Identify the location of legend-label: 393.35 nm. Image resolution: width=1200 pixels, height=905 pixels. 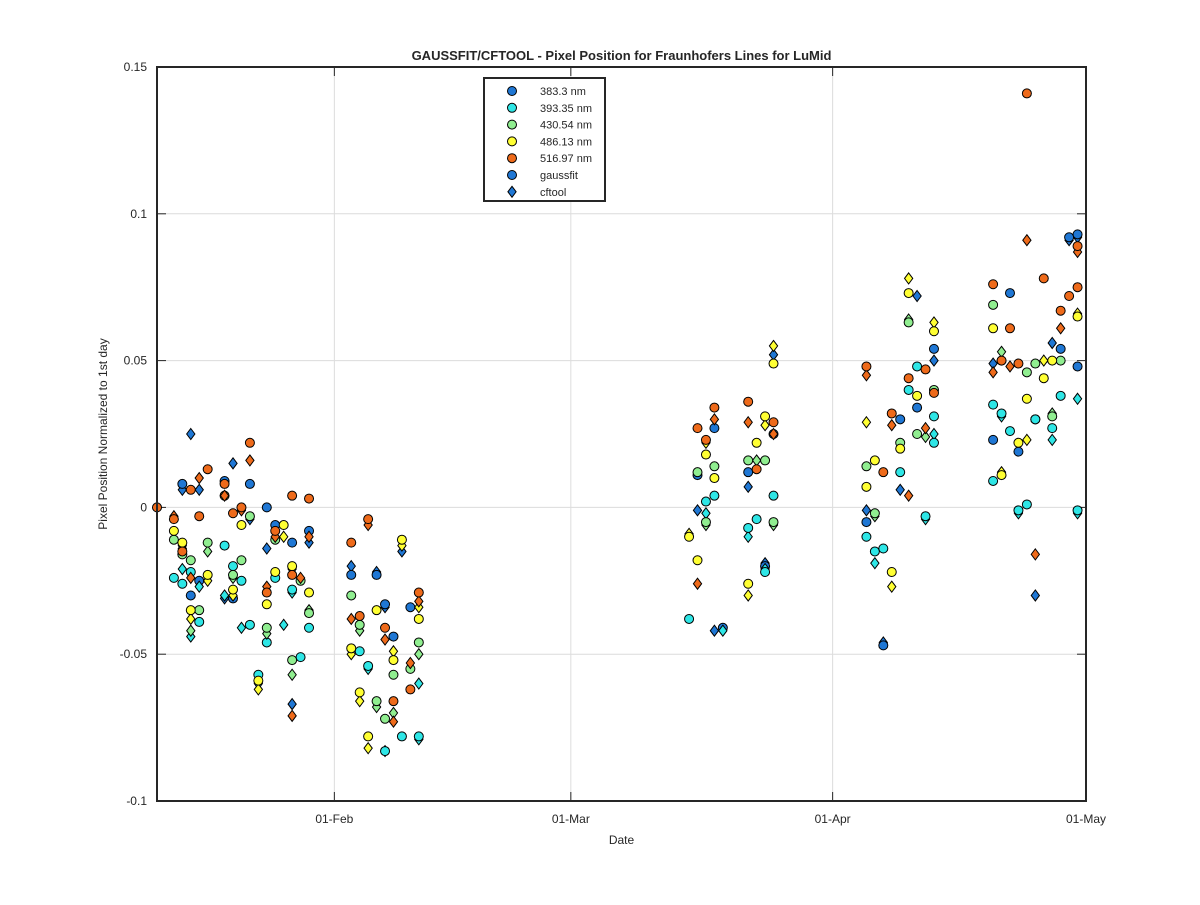
(566, 109).